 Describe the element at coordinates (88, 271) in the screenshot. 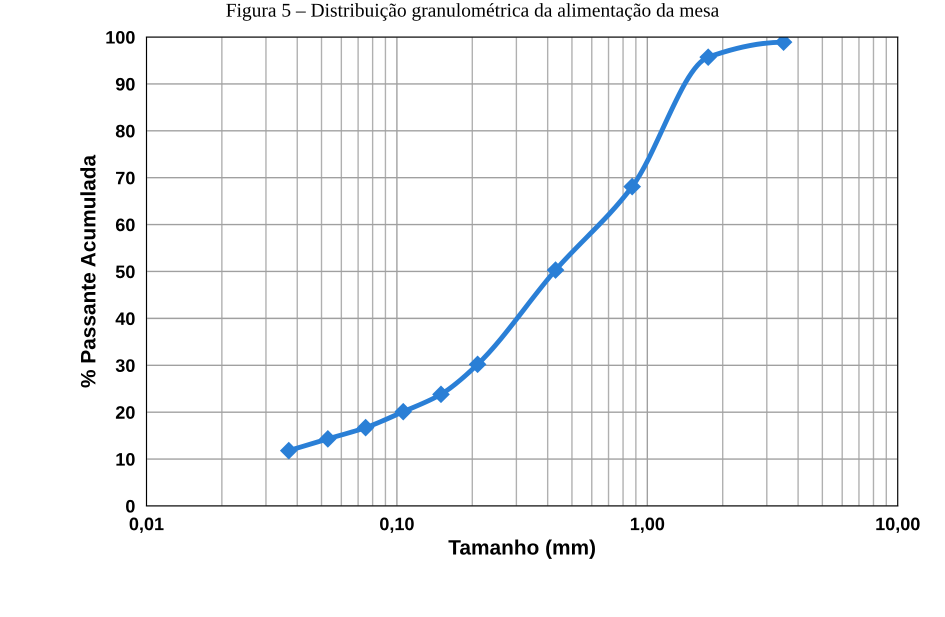

I see `y-axis-title: % Passante Acumulada` at that location.